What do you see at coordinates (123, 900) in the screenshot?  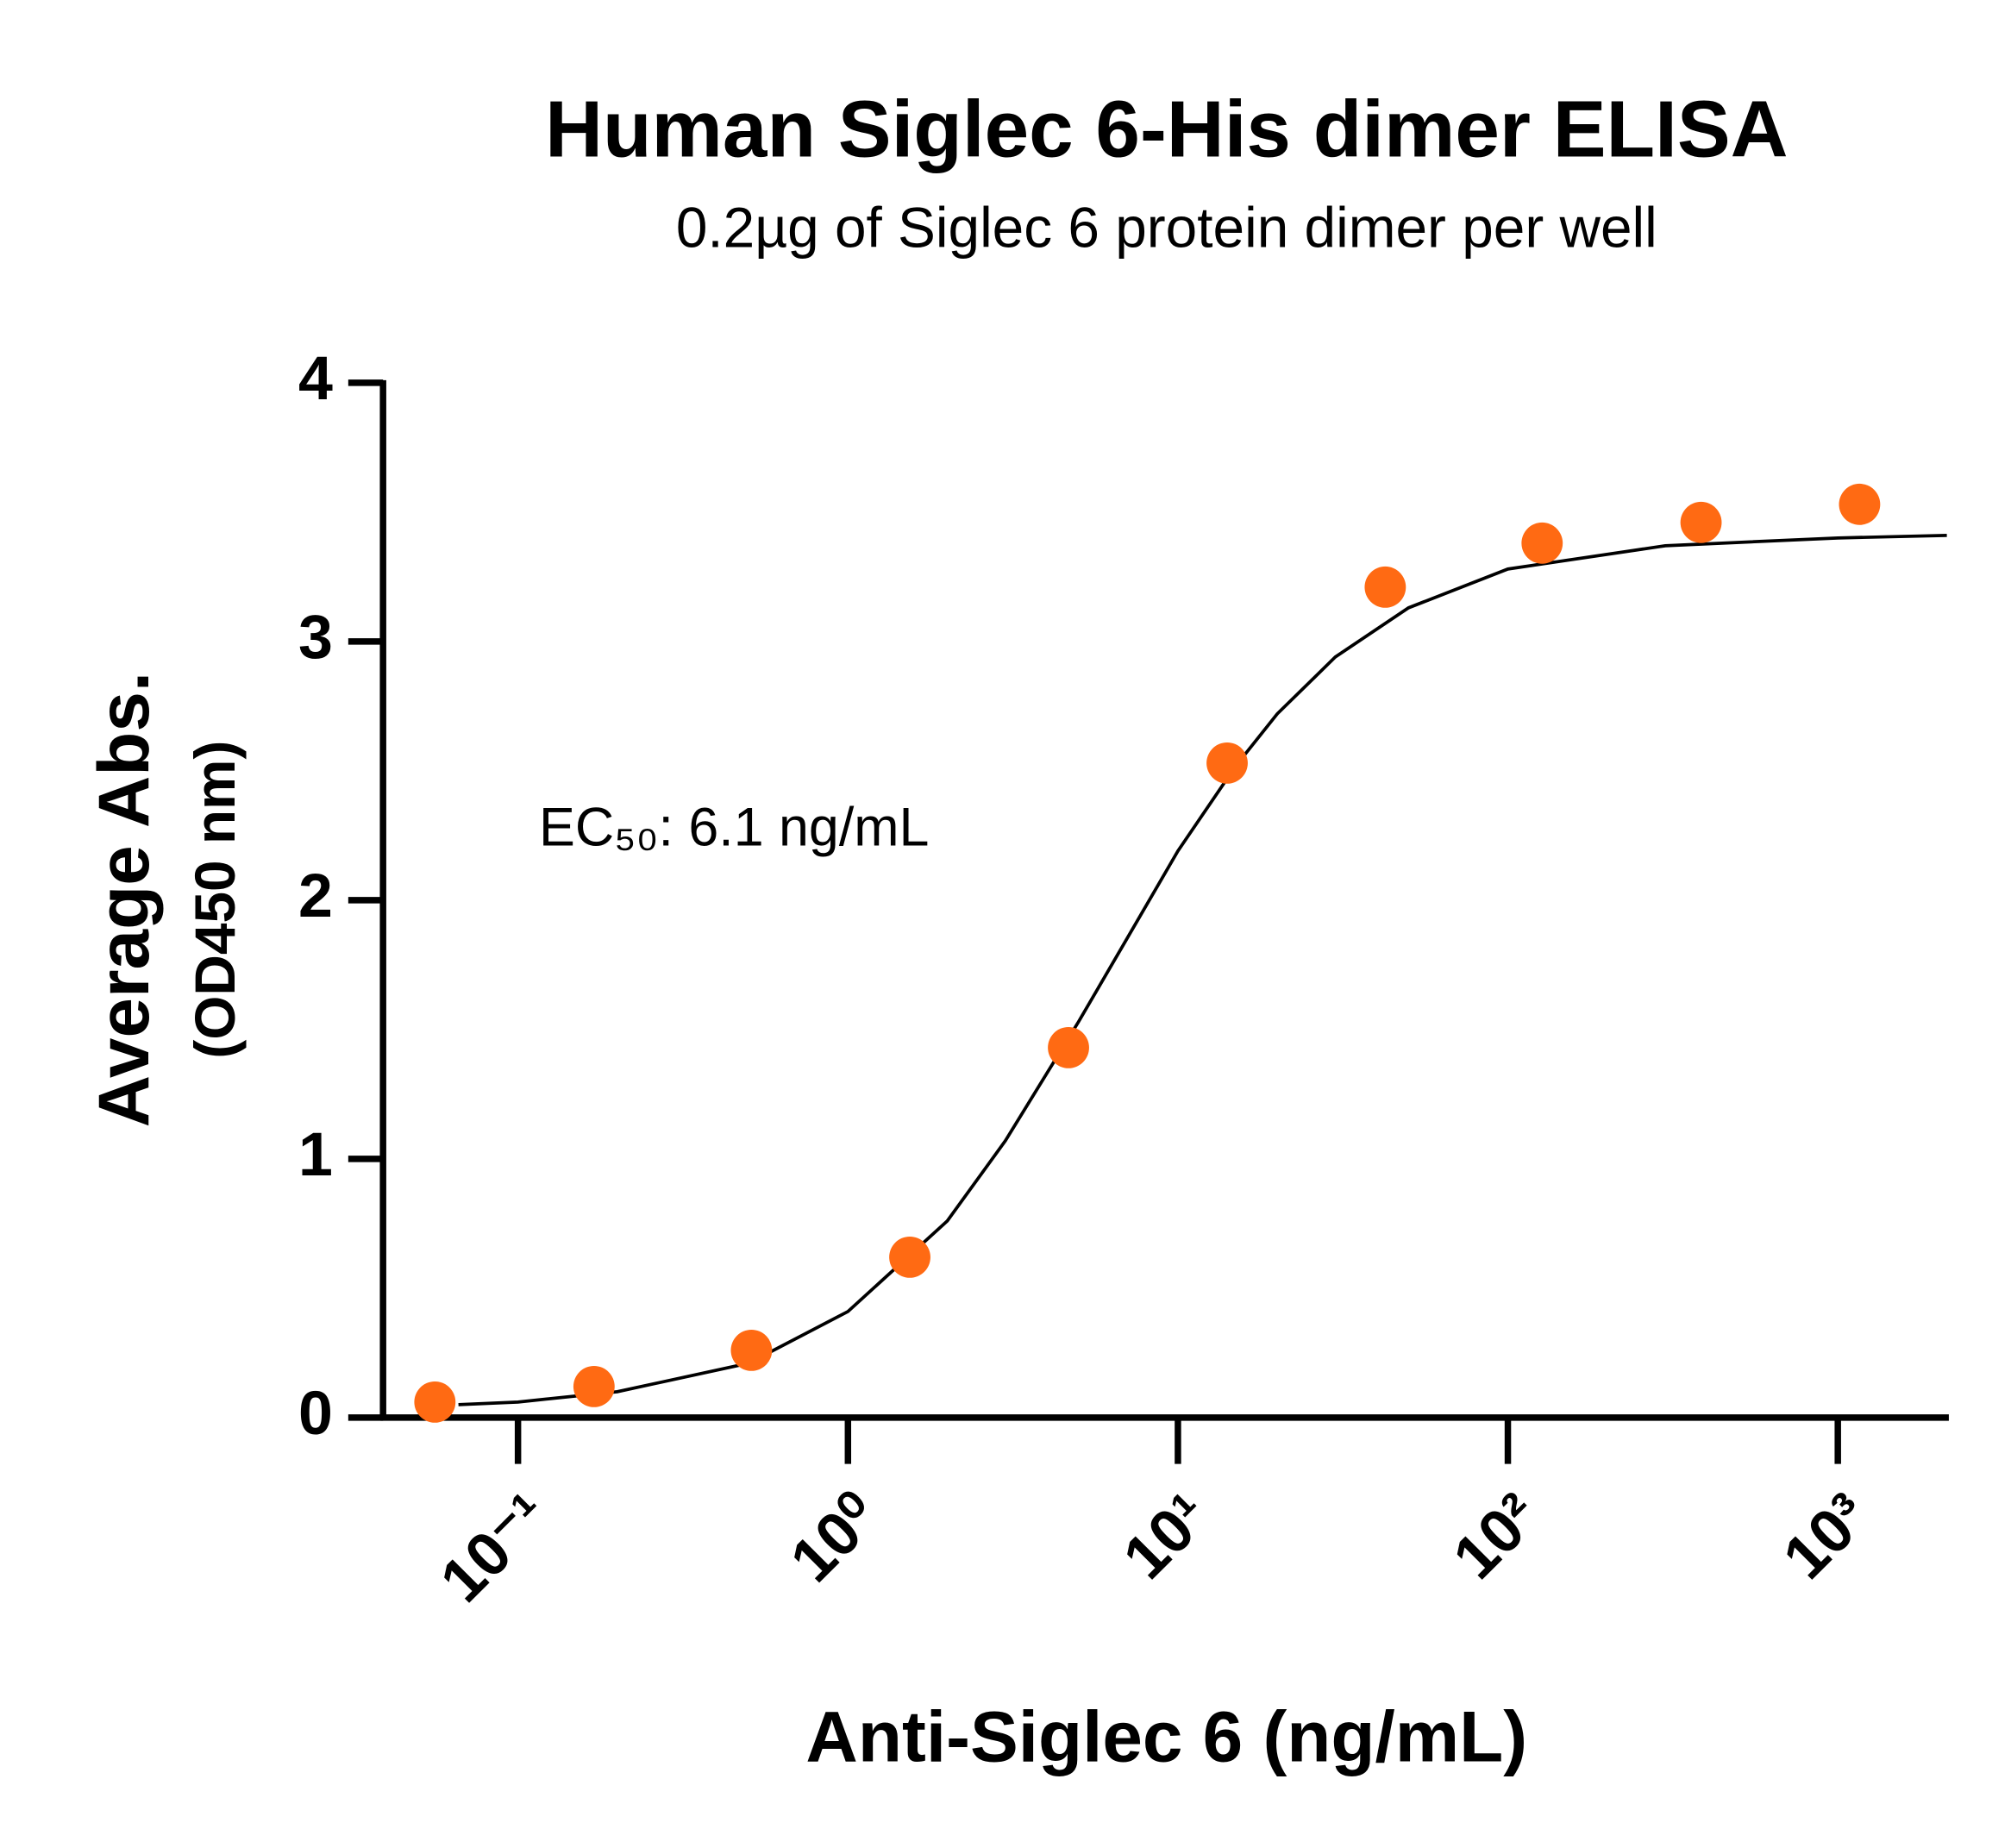 I see `y-axis-label: Average Abs.` at bounding box center [123, 900].